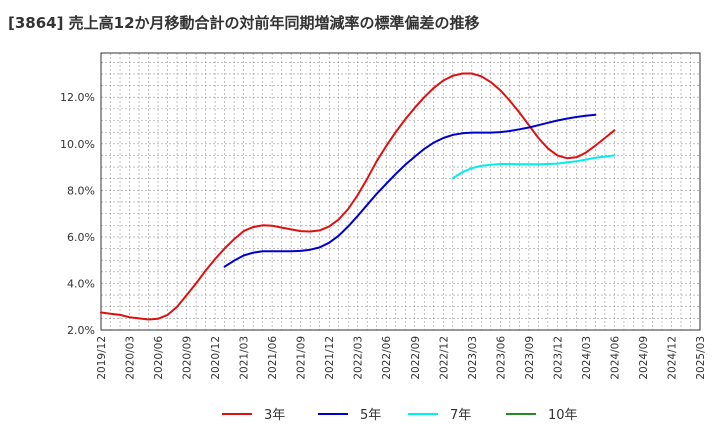 Image resolution: width=720 pixels, height=440 pixels. Describe the element at coordinates (587, 358) in the screenshot. I see `x-tick-label: 2024/03` at that location.